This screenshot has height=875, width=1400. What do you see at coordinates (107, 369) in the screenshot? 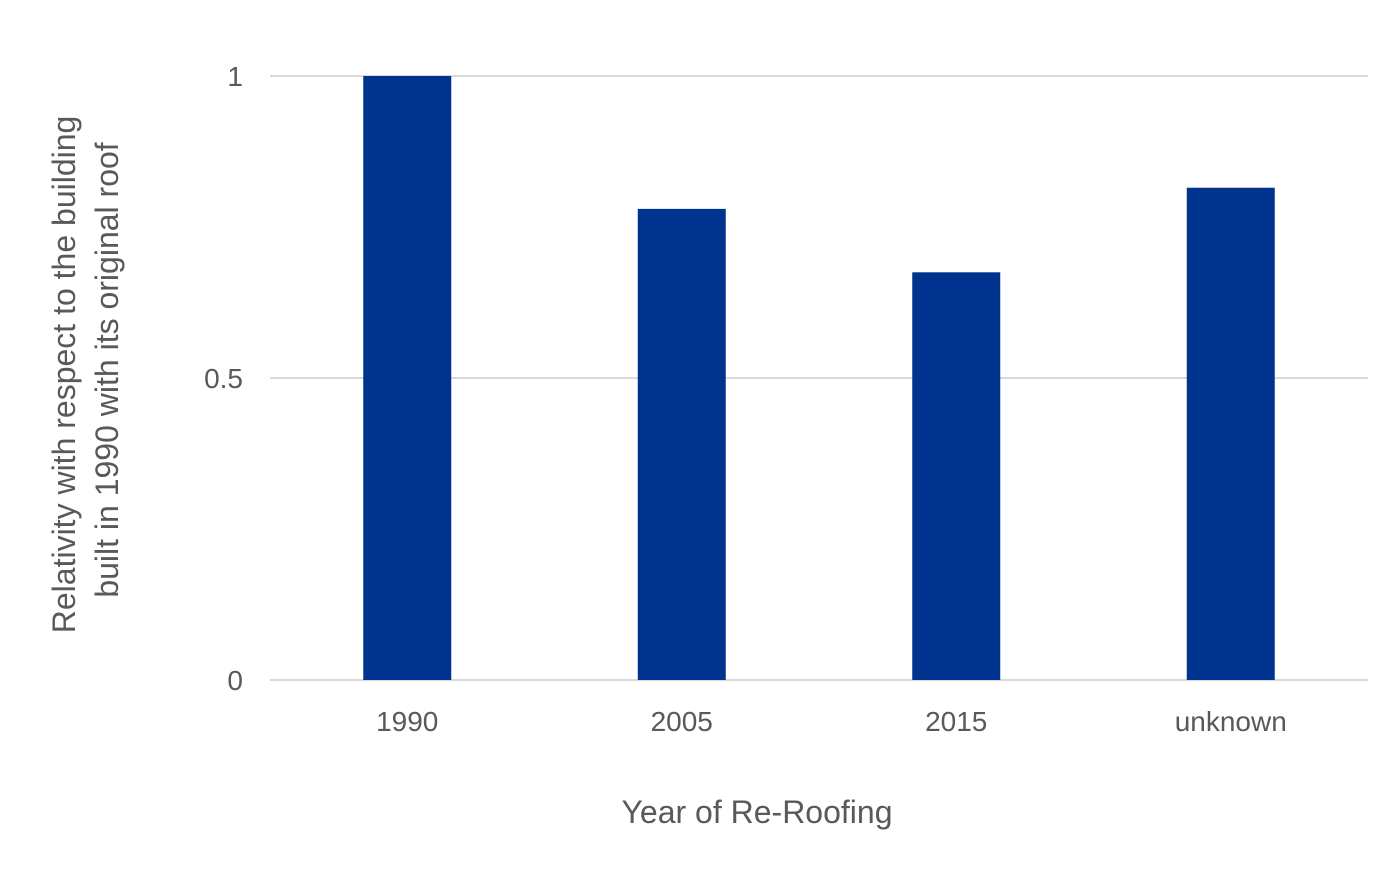
I see `y-axis-title-line-2: built in 1990 with its original roof` at bounding box center [107, 369].